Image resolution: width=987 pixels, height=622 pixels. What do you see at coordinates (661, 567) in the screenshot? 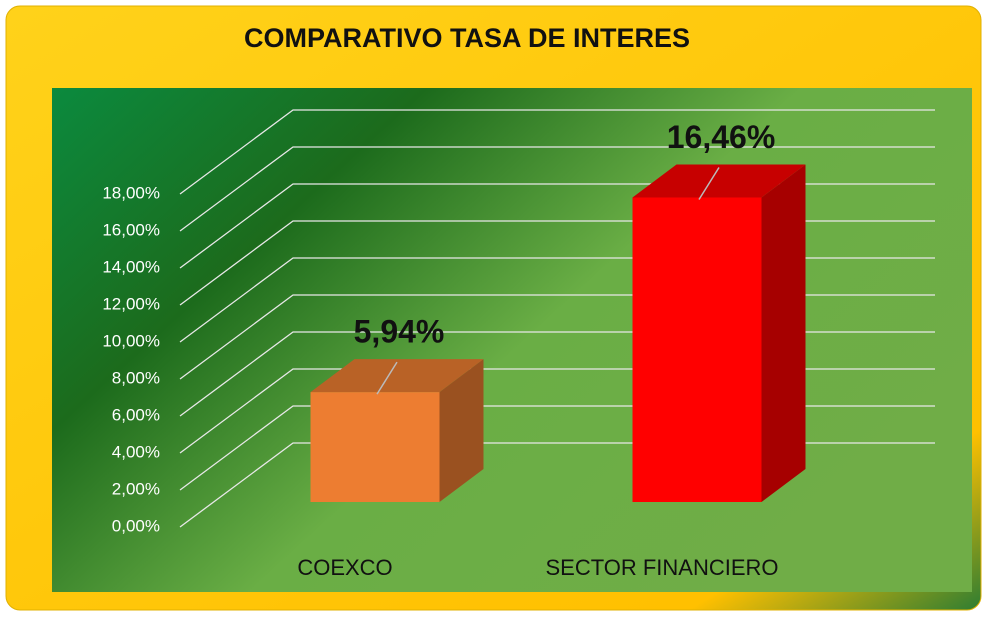
I see `x-tick-label: SECTOR FINANCIERO` at bounding box center [661, 567].